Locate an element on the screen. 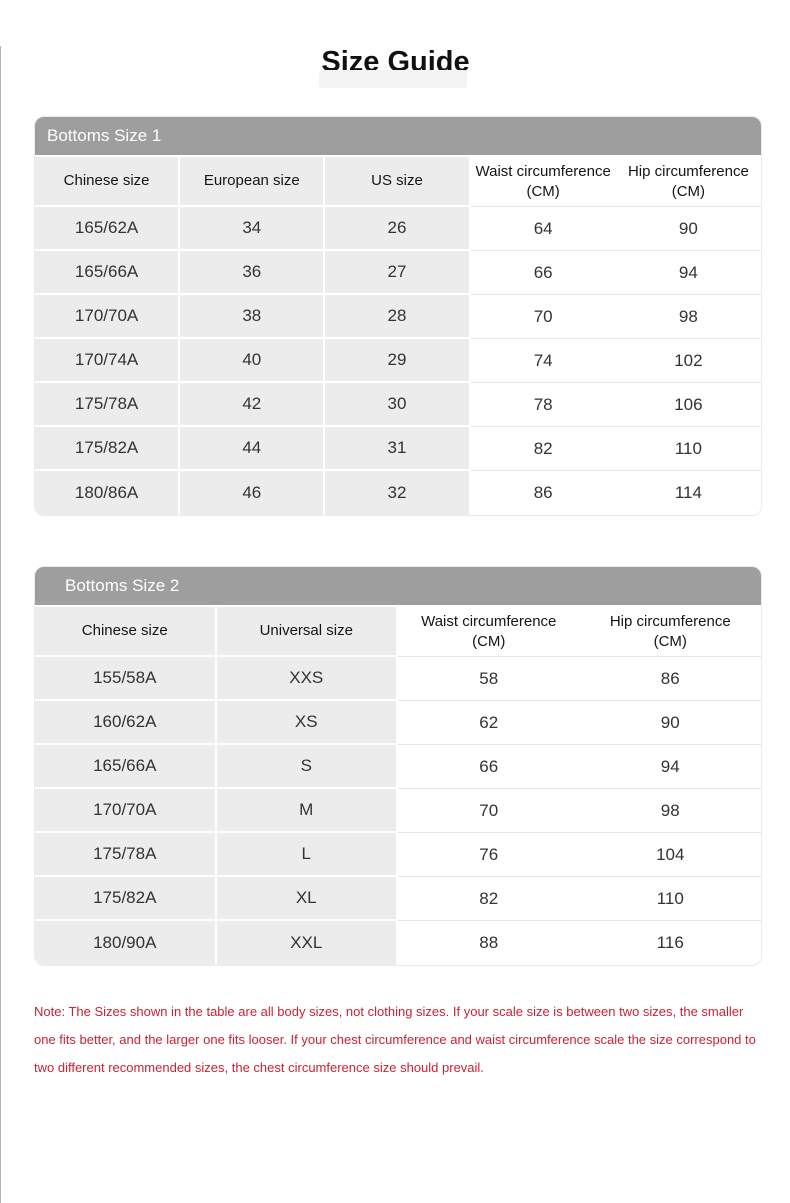 The height and width of the screenshot is (1203, 790). table-cell: 29 is located at coordinates (398, 361).